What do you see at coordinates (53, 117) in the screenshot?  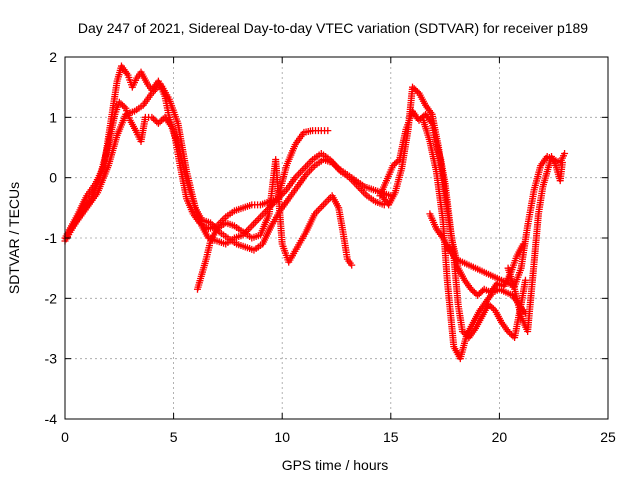 I see `y-tick-label: 1` at bounding box center [53, 117].